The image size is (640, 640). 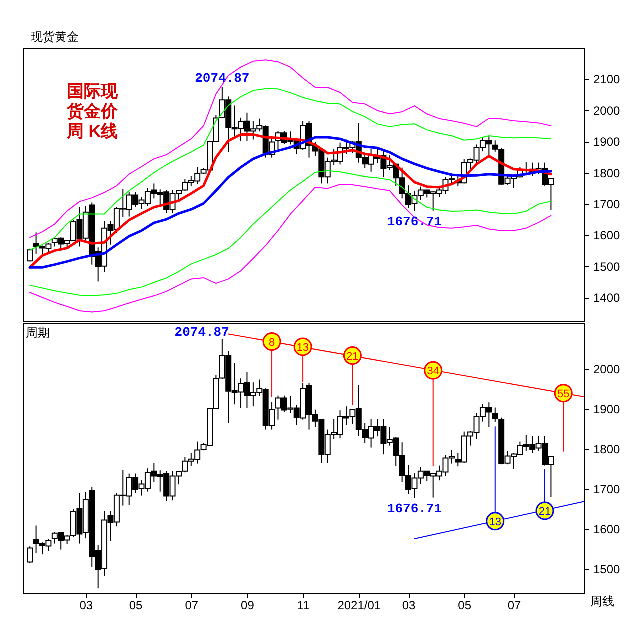 I want to click on annotation: 34, so click(x=433, y=372).